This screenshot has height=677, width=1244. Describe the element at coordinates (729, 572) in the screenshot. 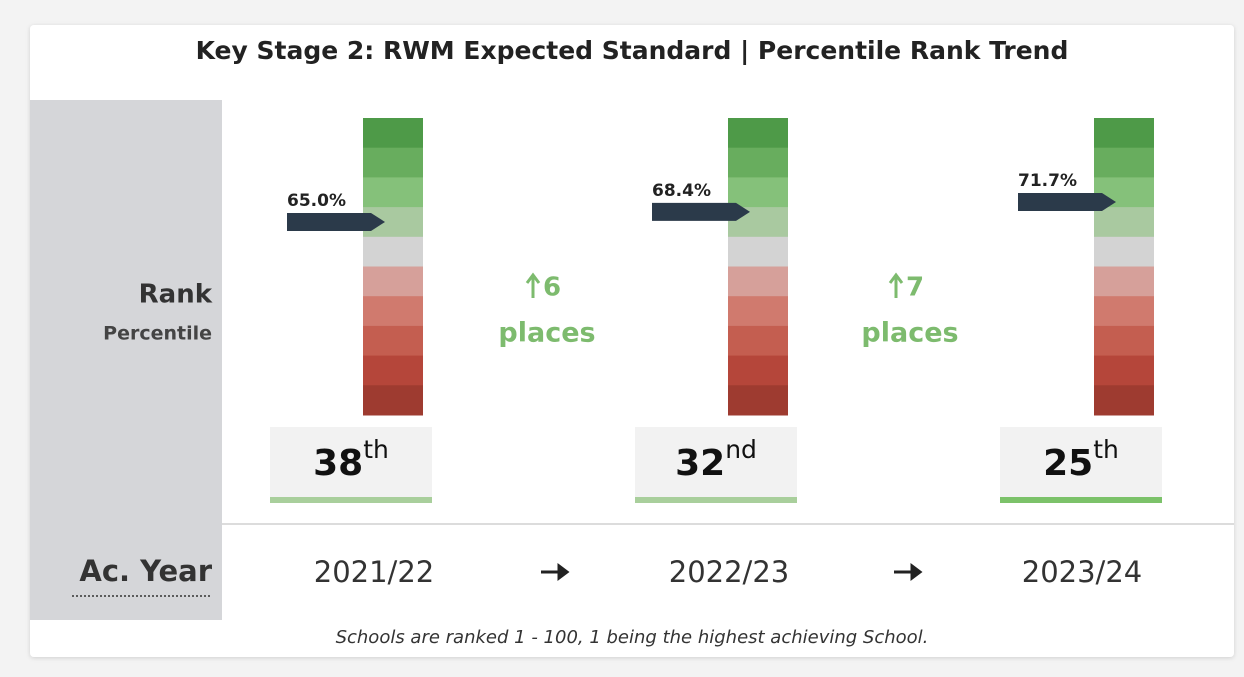

I see `year: 2022/23` at that location.